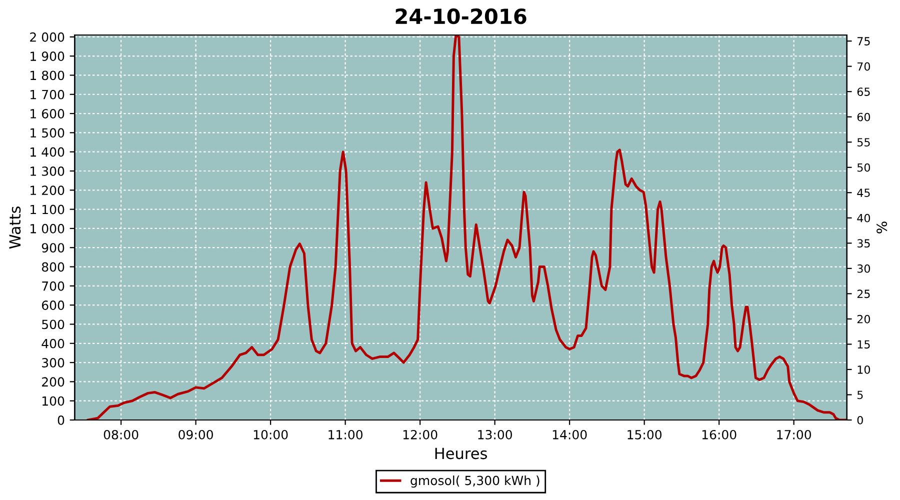  I want to click on y-tick-label: 1 500, so click(47, 133).